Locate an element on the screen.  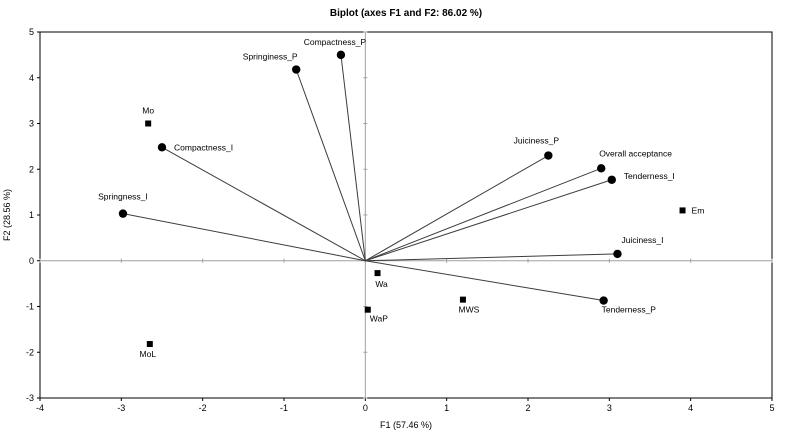
observation-label: MoL is located at coordinates (148, 354).